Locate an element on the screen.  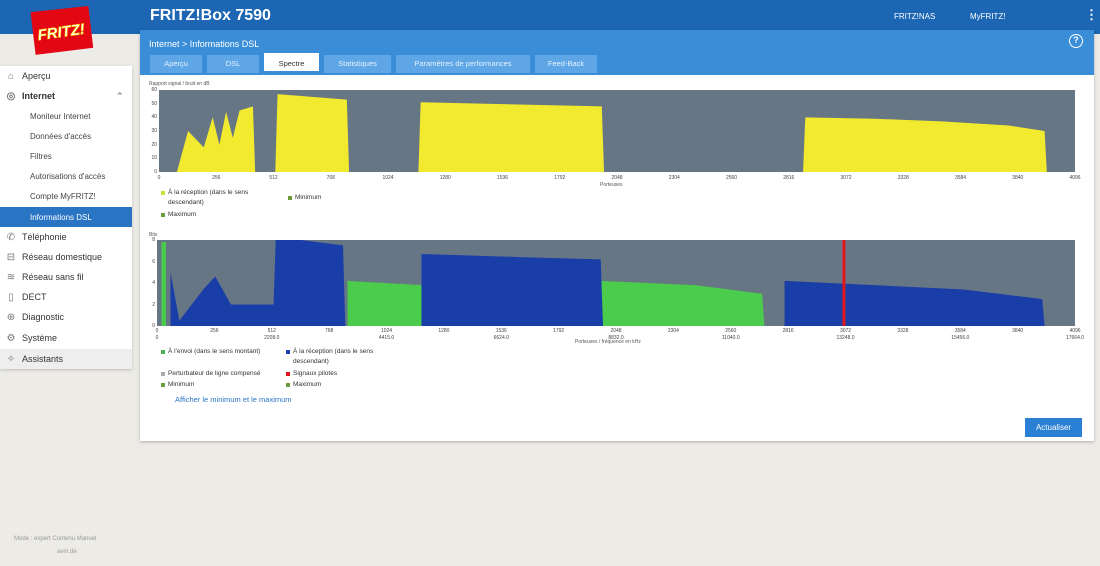
snr-xtick-13: 3328 is located at coordinates (903, 178).